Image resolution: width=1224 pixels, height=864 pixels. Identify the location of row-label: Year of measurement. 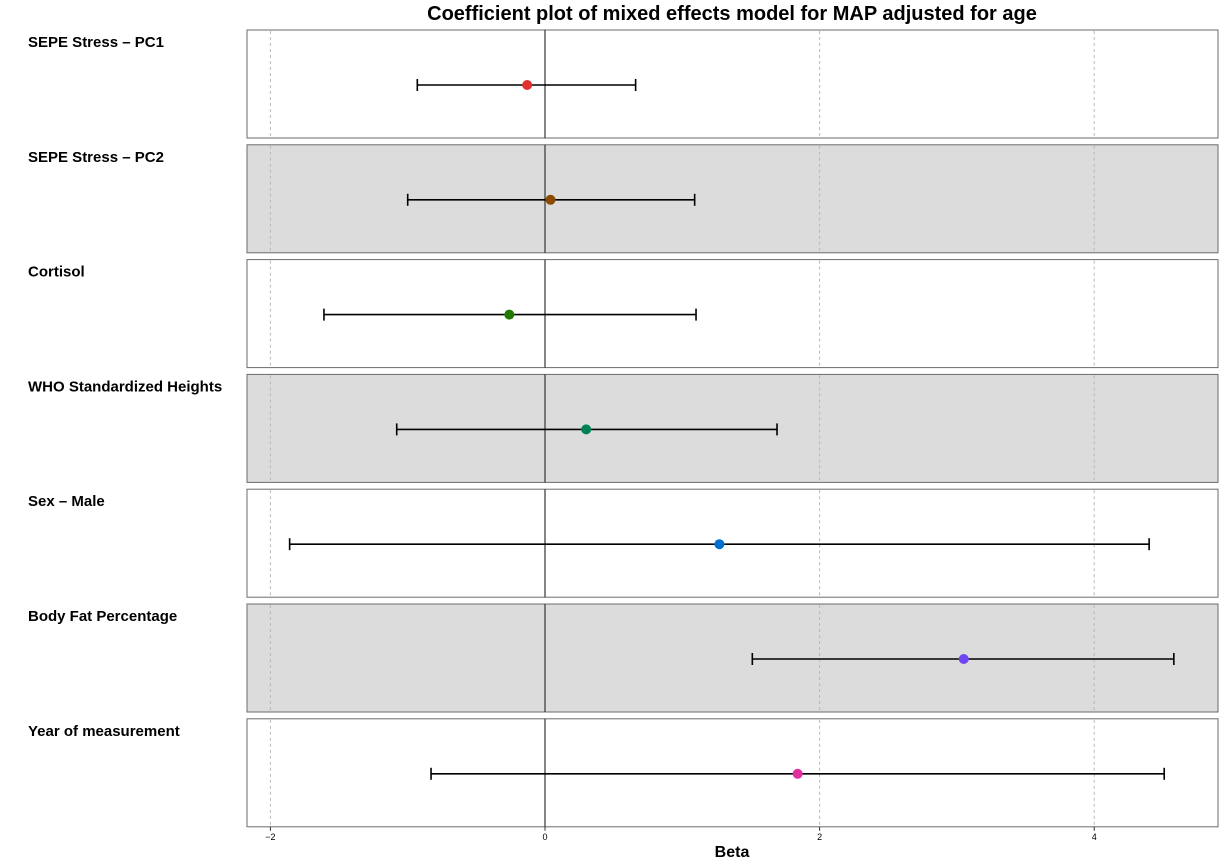
(104, 731).